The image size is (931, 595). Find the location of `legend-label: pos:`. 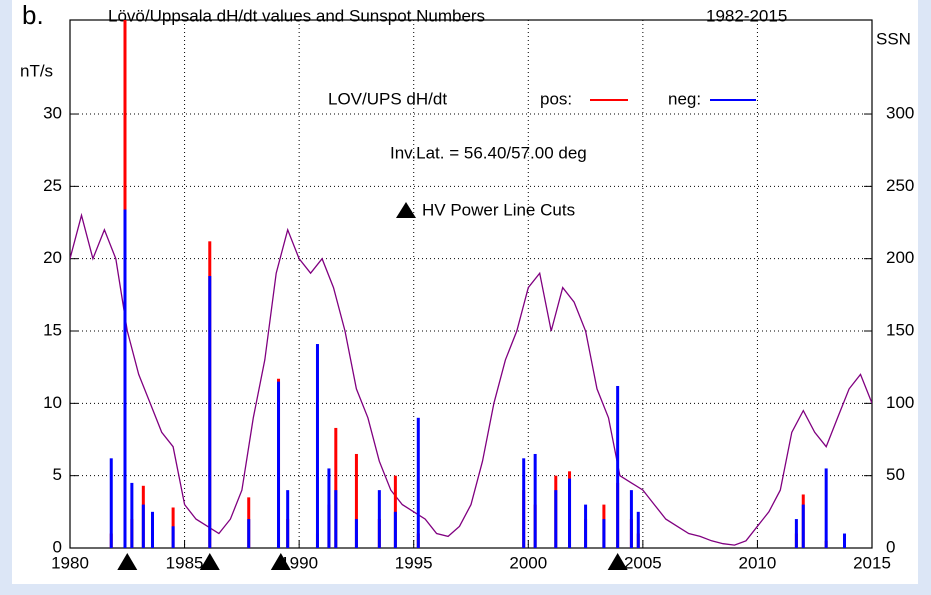

legend-label: pos: is located at coordinates (556, 98).